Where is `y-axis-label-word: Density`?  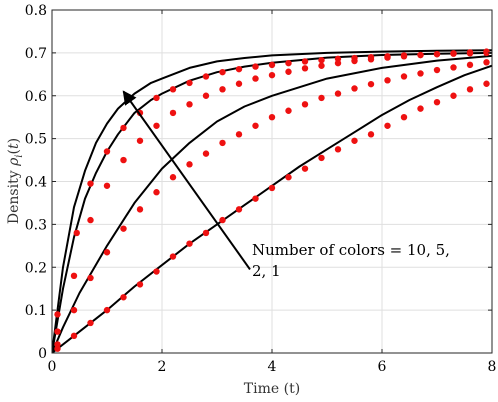
y-axis-label-word: Density is located at coordinates (14, 195).